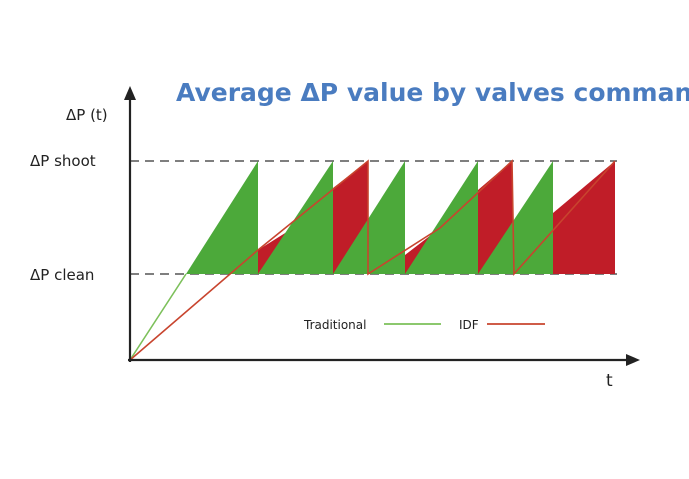 This screenshot has height=479, width=689. Describe the element at coordinates (63, 161) in the screenshot. I see `shoot-level-label: ΔP shoot` at that location.